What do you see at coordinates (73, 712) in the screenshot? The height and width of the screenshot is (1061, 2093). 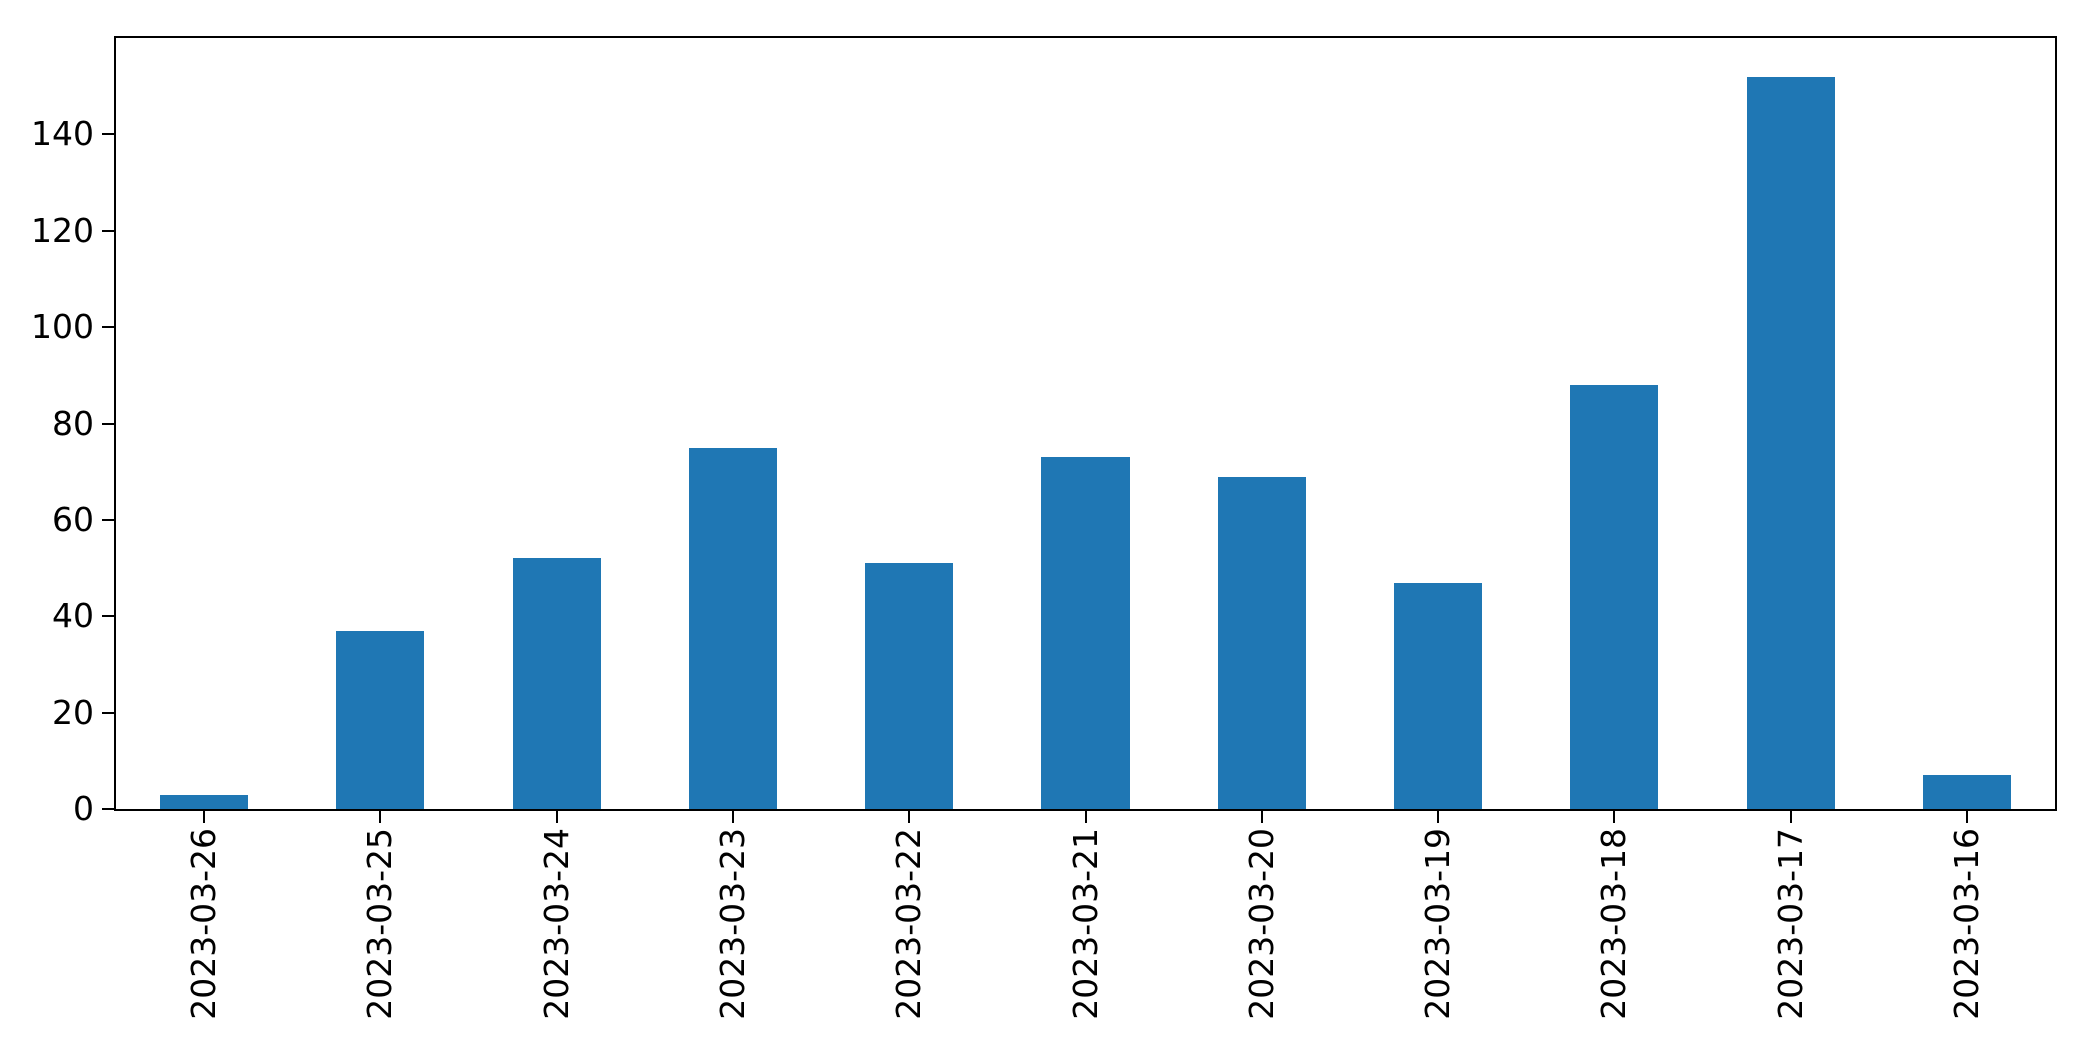 I see `y-tick-label: 20` at bounding box center [73, 712].